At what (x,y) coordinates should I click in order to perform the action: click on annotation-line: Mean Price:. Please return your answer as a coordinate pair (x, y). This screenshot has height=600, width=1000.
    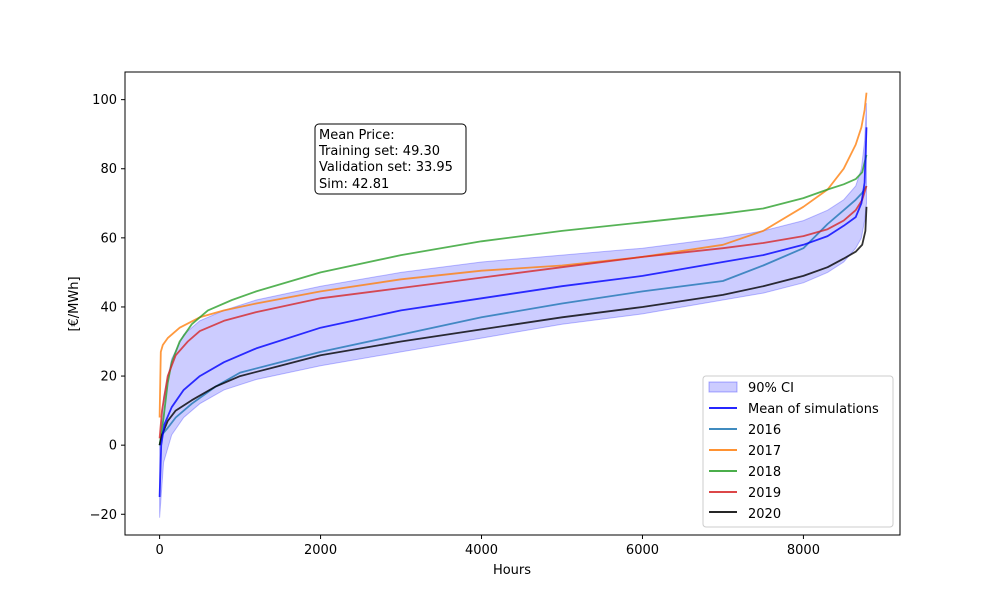
    Looking at the image, I should click on (357, 135).